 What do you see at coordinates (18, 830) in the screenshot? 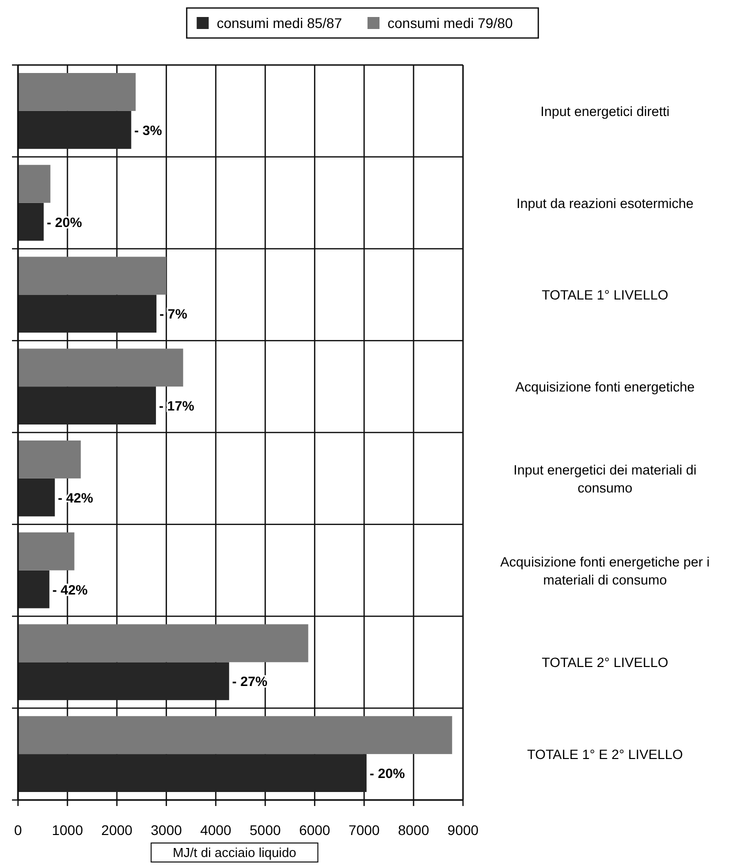
I see `x-tick-label: 0` at bounding box center [18, 830].